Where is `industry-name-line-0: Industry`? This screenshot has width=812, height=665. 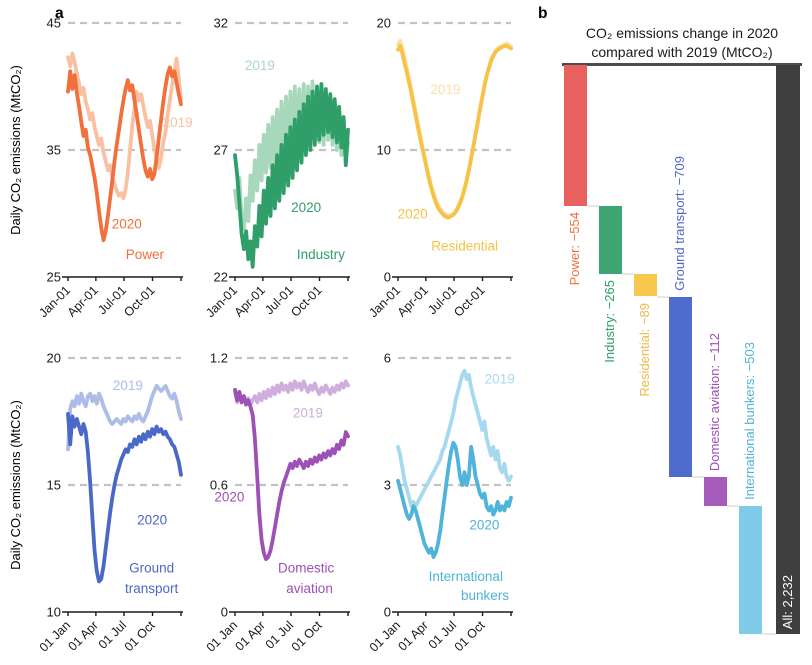
industry-name-line-0: Industry is located at coordinates (321, 254).